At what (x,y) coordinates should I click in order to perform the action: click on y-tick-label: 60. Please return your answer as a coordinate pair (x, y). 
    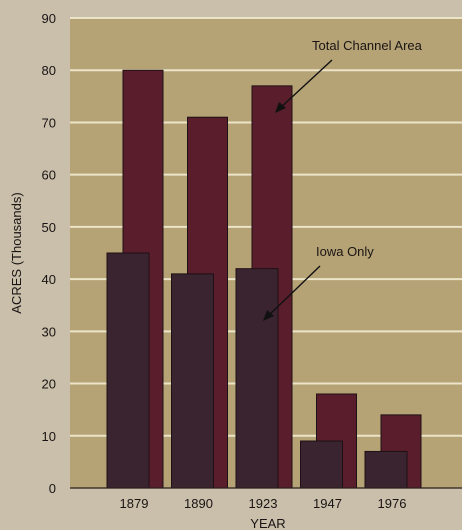
    Looking at the image, I should click on (49, 175).